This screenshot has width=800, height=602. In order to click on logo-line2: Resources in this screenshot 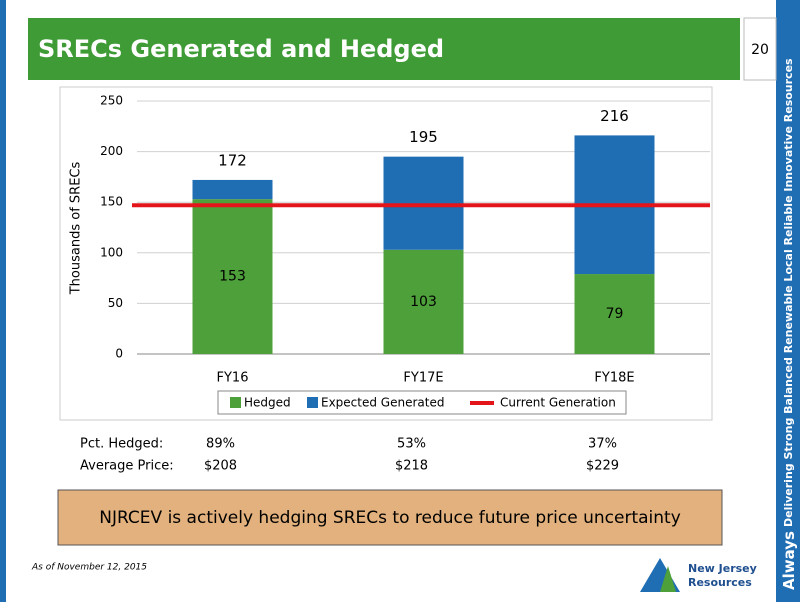, I will do `click(720, 582)`.